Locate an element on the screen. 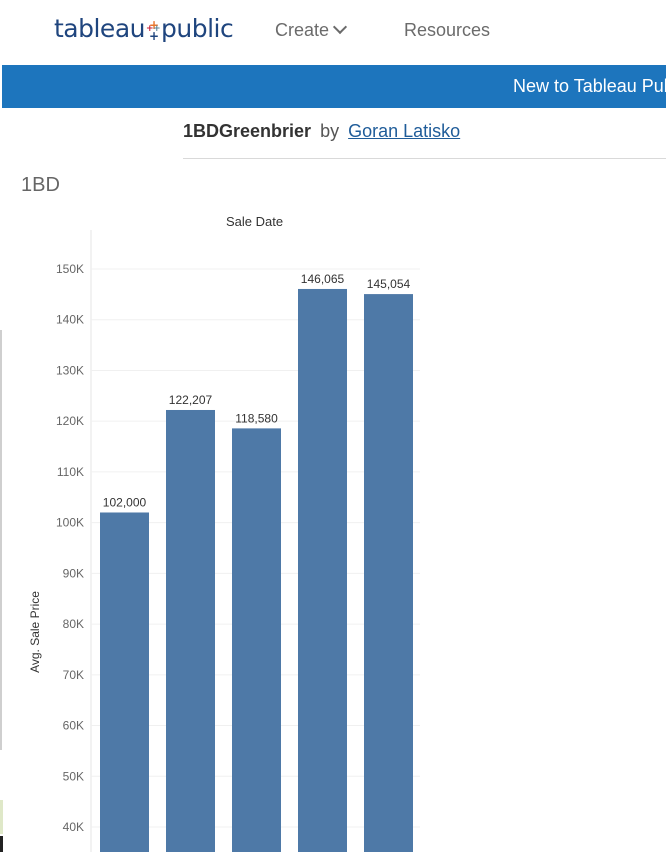  left-edge-border is located at coordinates (1, 540).